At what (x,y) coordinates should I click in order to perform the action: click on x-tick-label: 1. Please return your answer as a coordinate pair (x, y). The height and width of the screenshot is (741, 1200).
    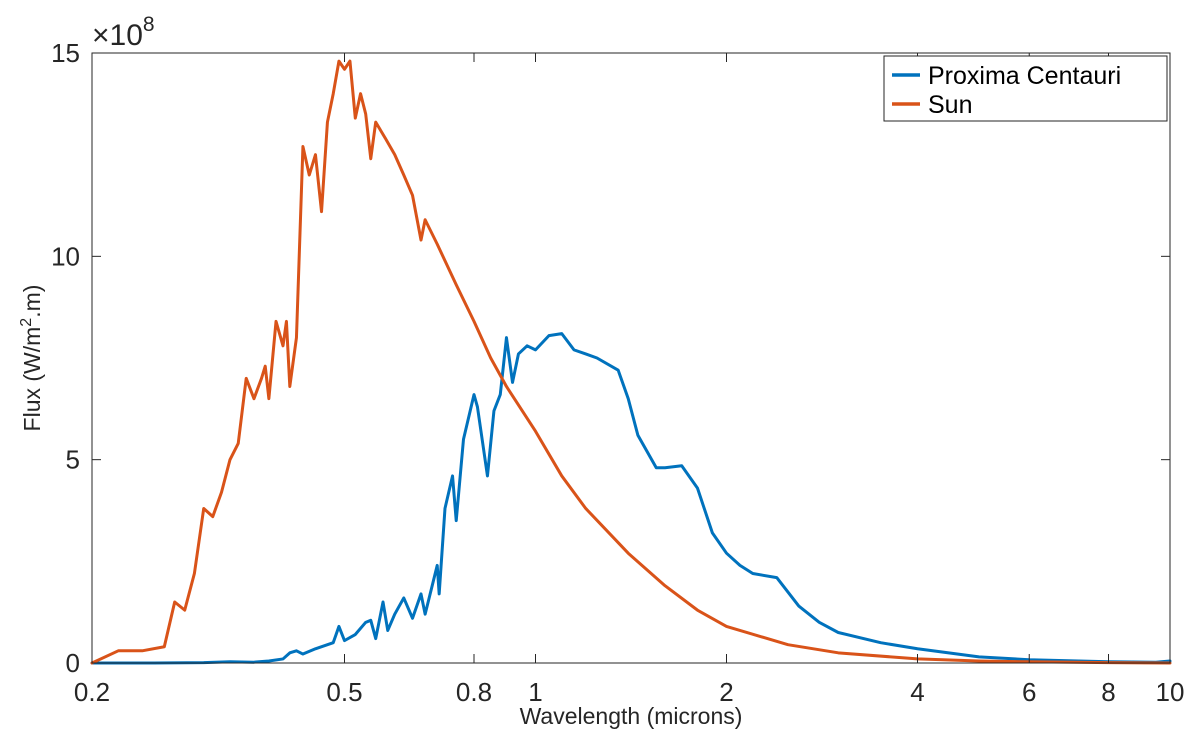
    Looking at the image, I should click on (535, 692).